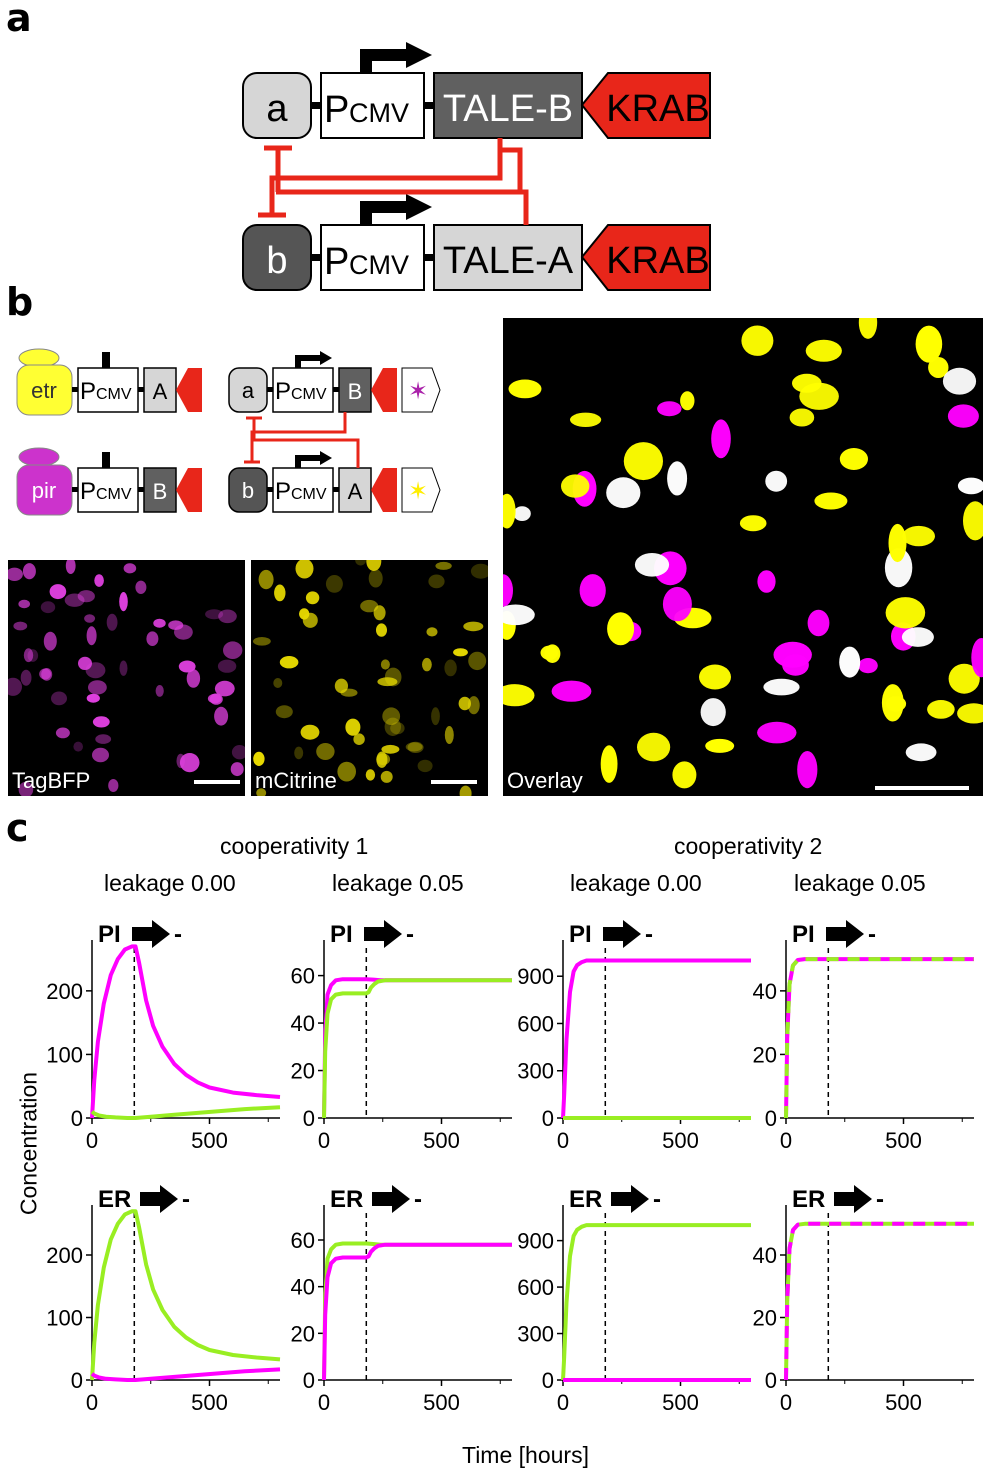  What do you see at coordinates (545, 780) in the screenshot?
I see `overlay-label: Overlay` at bounding box center [545, 780].